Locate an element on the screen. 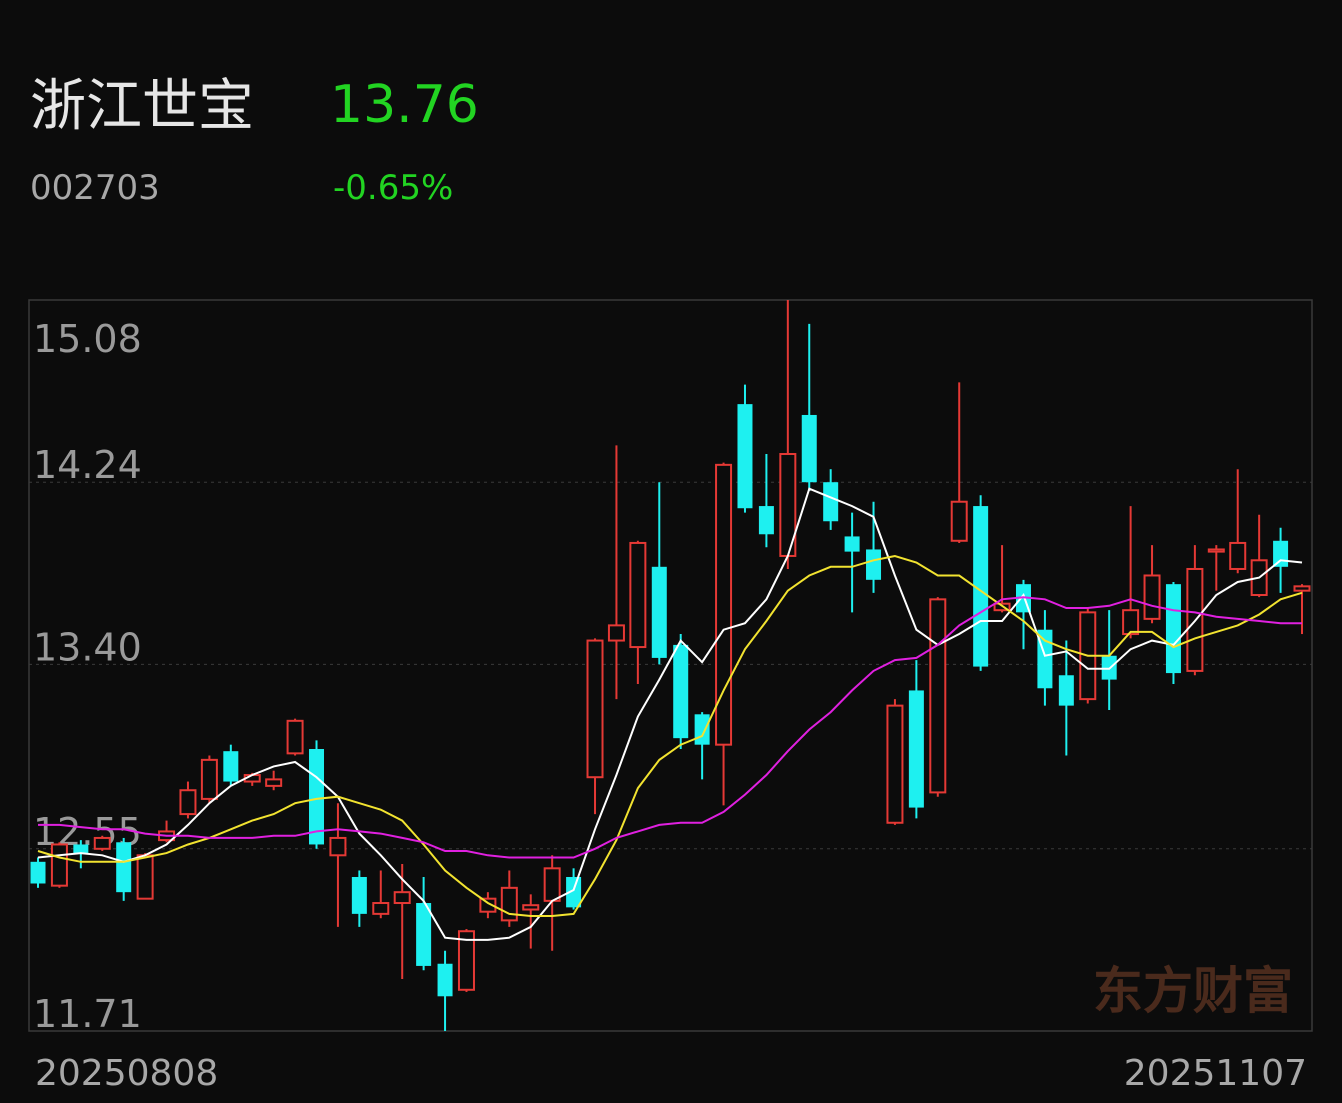 The width and height of the screenshot is (1342, 1103). y-tick-label: 14.24 is located at coordinates (87, 465).